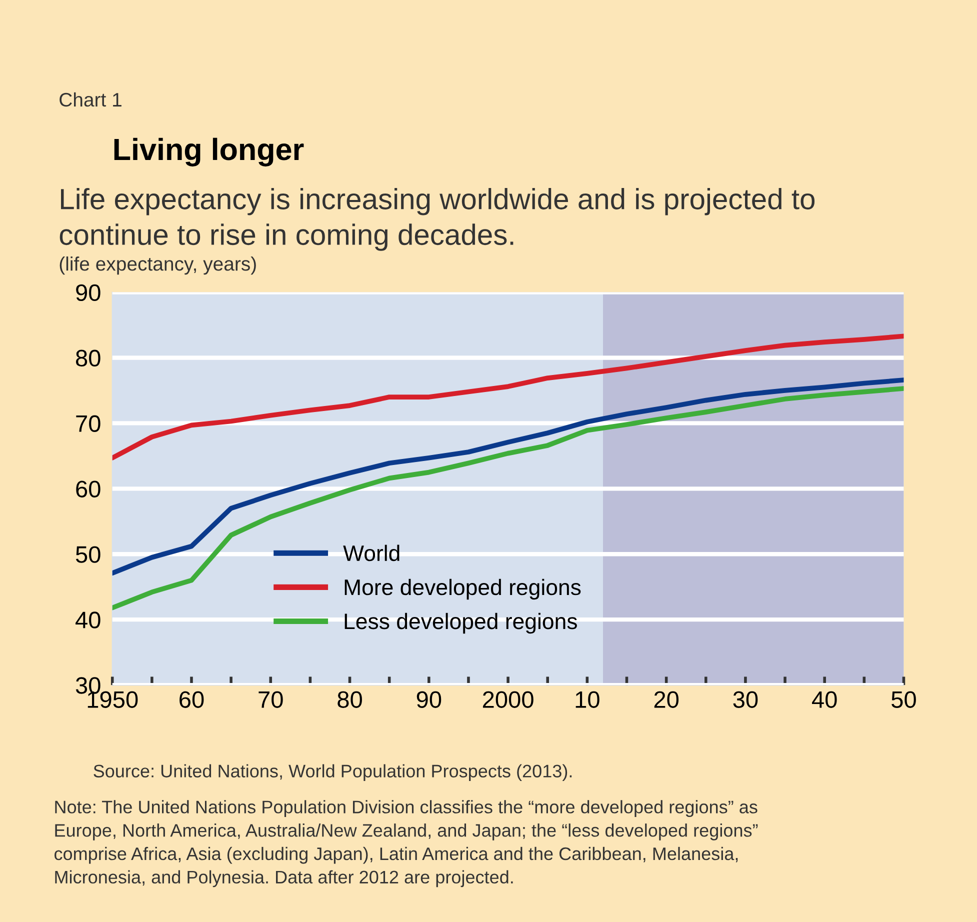 The width and height of the screenshot is (977, 922). I want to click on y-tick-label: 90, so click(88, 293).